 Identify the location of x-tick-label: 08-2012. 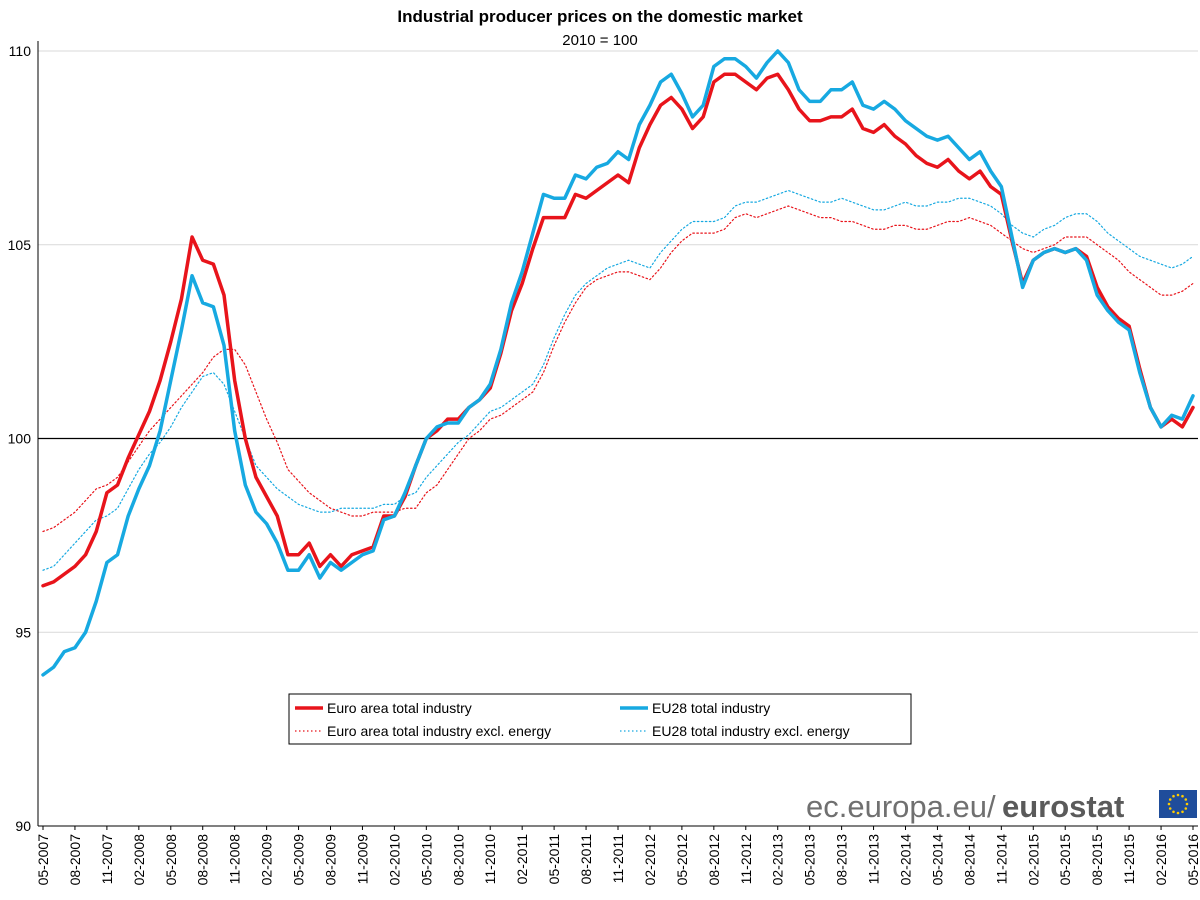
(714, 860).